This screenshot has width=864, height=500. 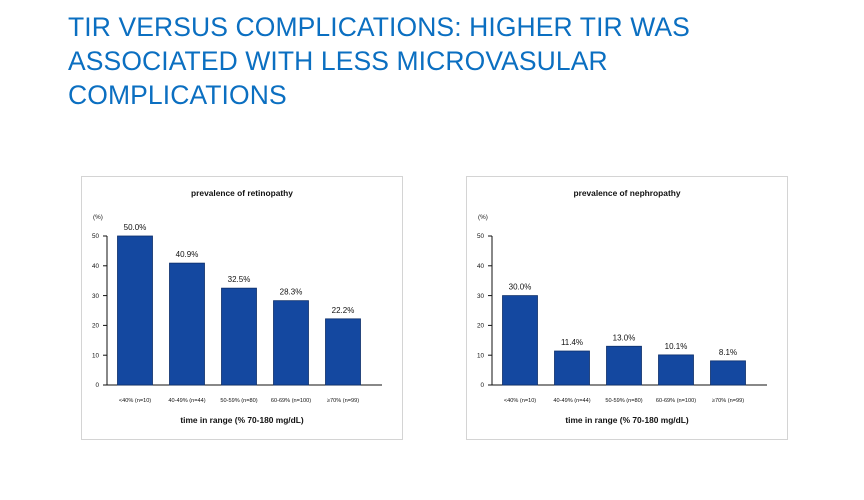 What do you see at coordinates (481, 266) in the screenshot?
I see `nephropathy-y-tick-label: 40` at bounding box center [481, 266].